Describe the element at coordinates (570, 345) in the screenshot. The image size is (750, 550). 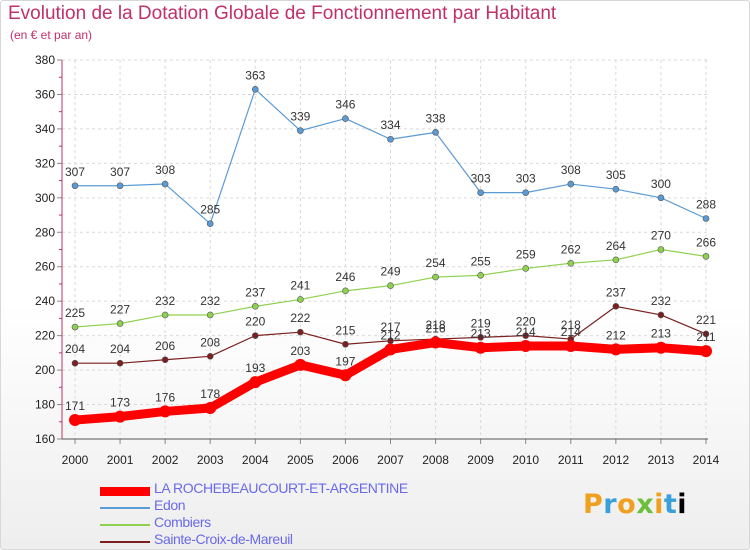
I see `point-la-rochebeaucourt-et-argentine-2011` at that location.